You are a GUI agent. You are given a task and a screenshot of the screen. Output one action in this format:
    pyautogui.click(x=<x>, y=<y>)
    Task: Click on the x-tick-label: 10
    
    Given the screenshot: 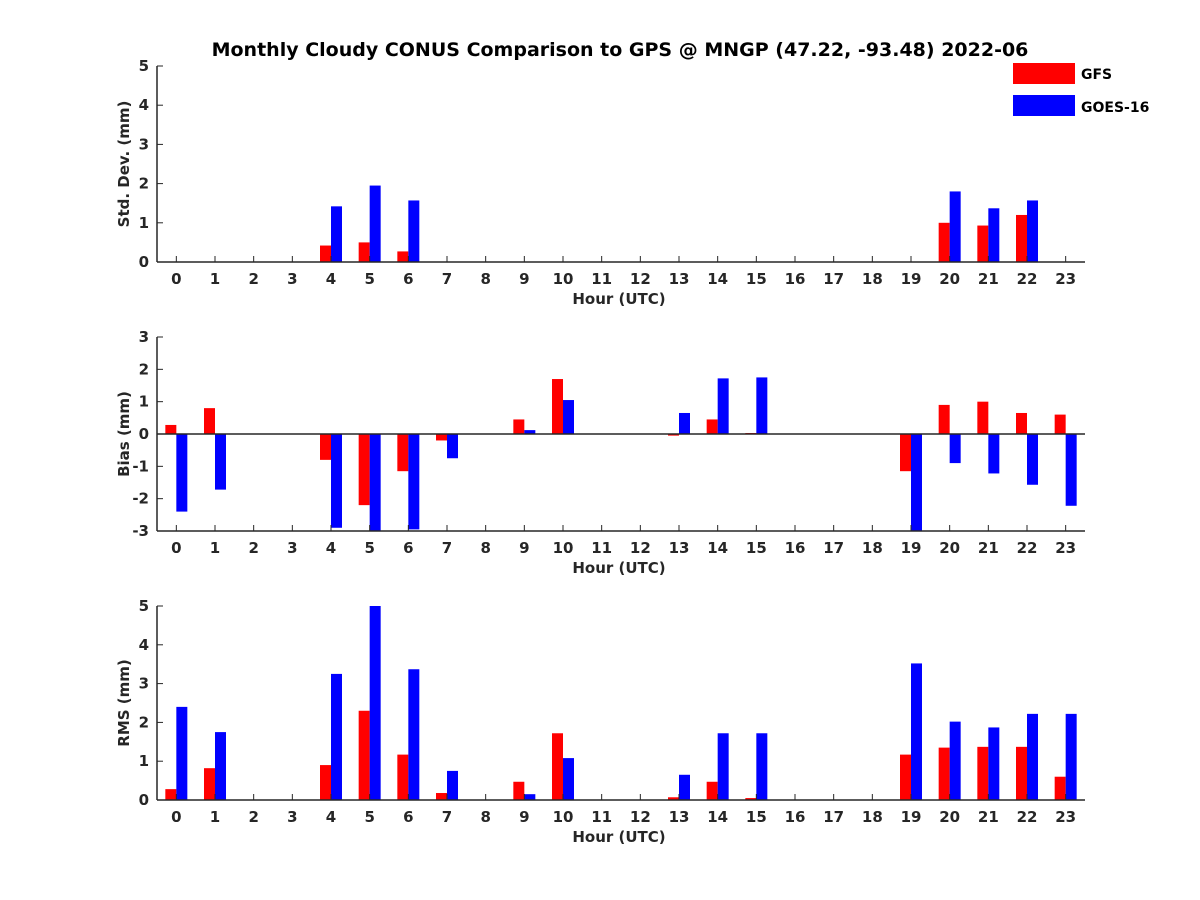 What is the action you would take?
    pyautogui.click(x=563, y=548)
    